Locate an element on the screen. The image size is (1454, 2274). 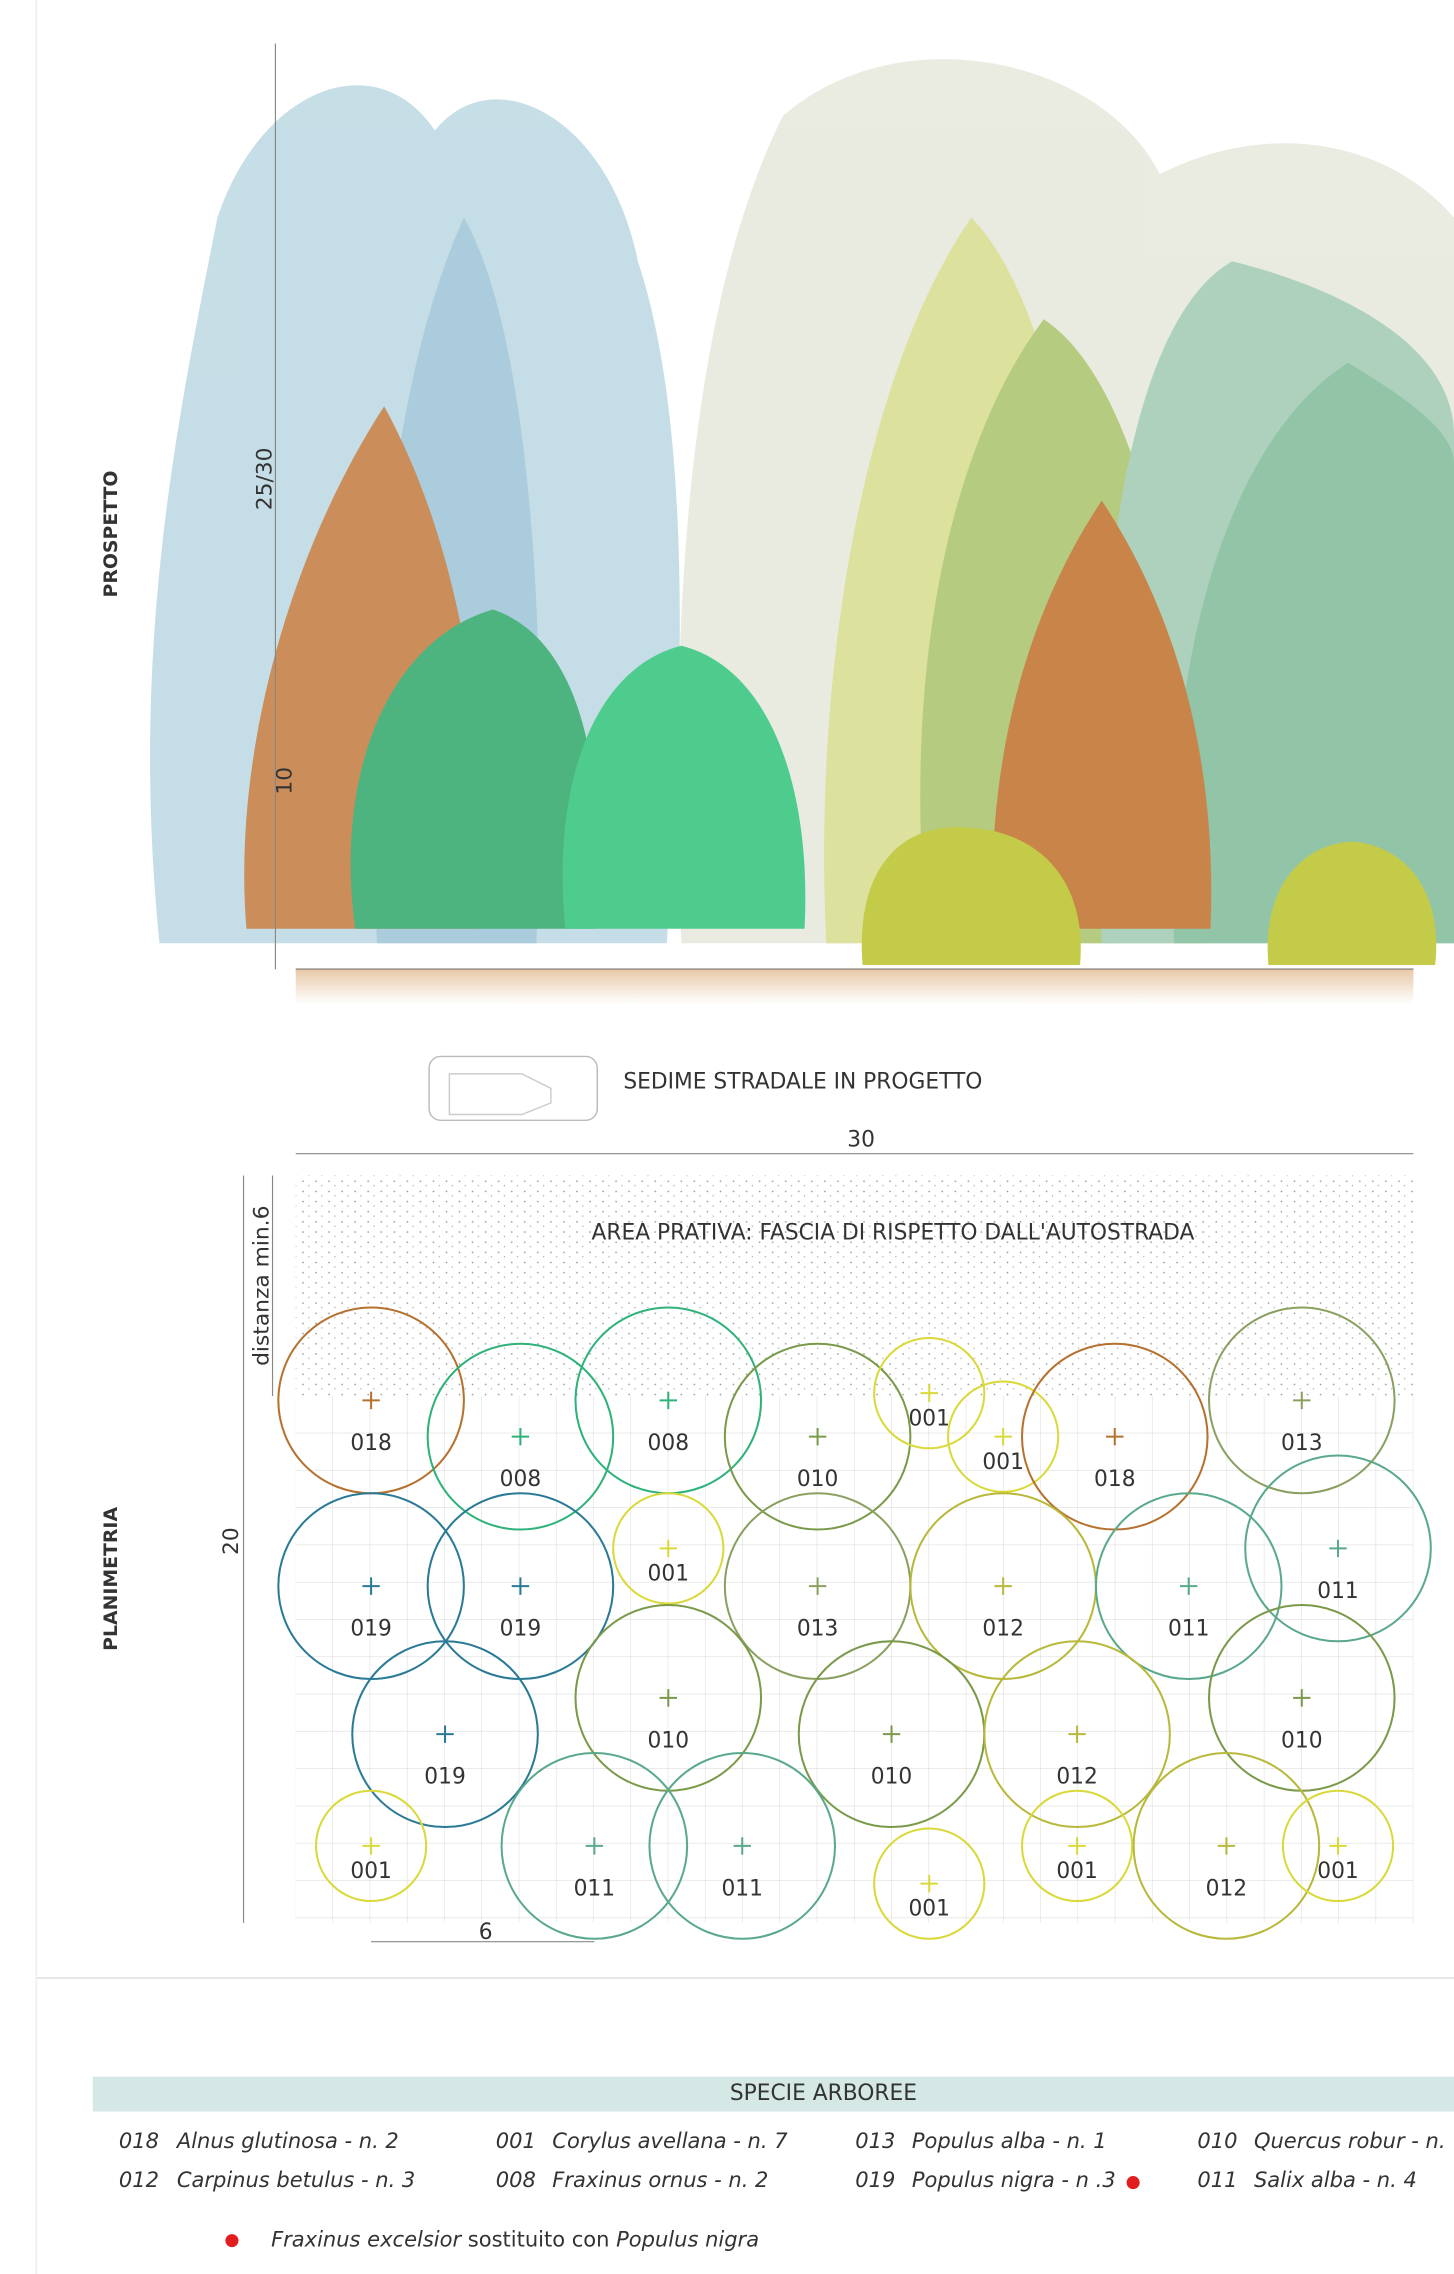
replacement-dot is located at coordinates (1133, 2183).